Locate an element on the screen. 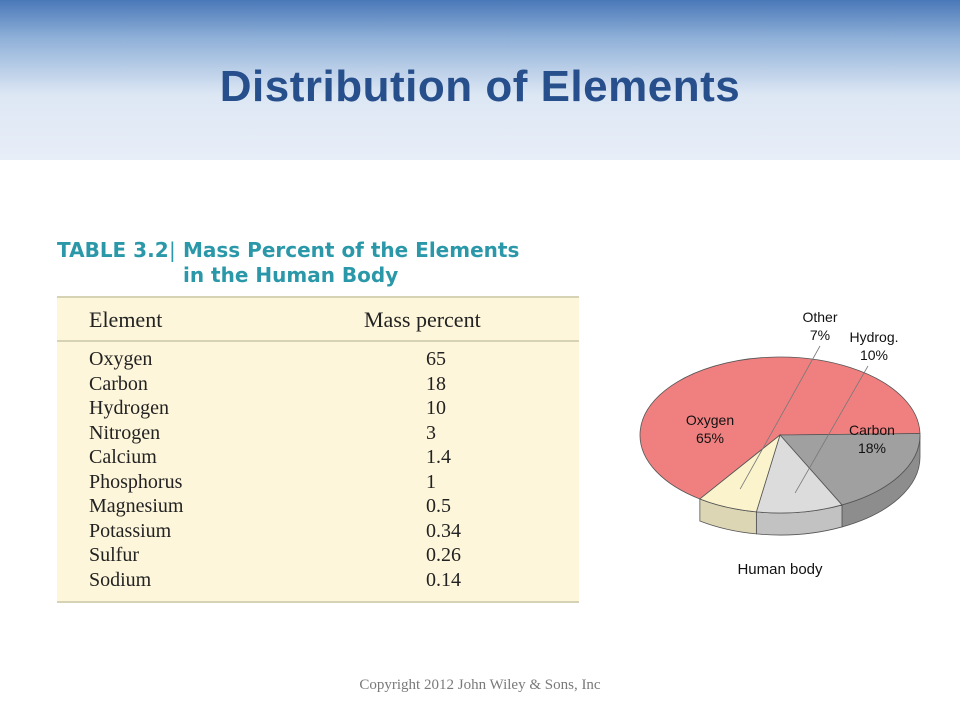 Image resolution: width=960 pixels, height=720 pixels. table-number: TABLE 3.2 is located at coordinates (113, 250).